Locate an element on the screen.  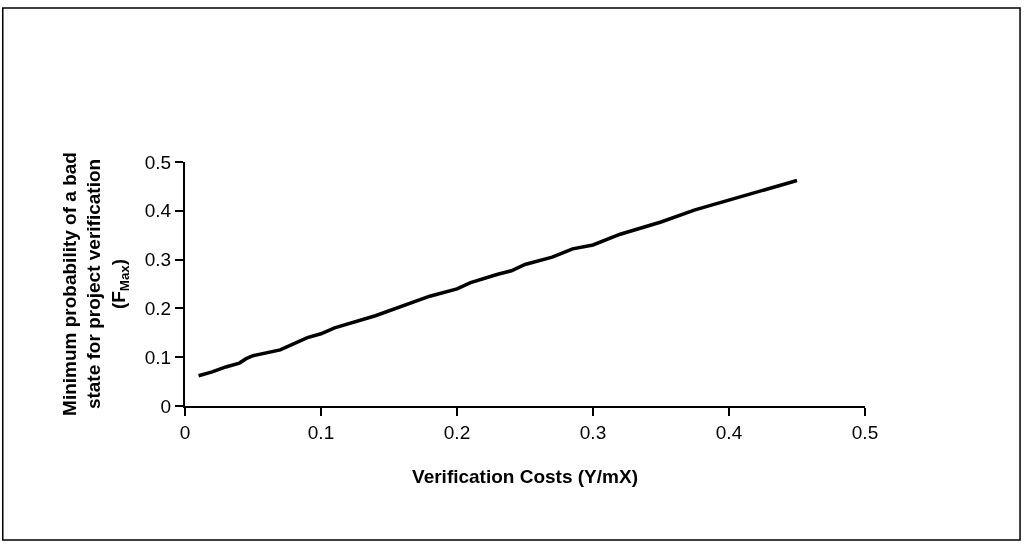
x-tick-label: 0.5 is located at coordinates (865, 432).